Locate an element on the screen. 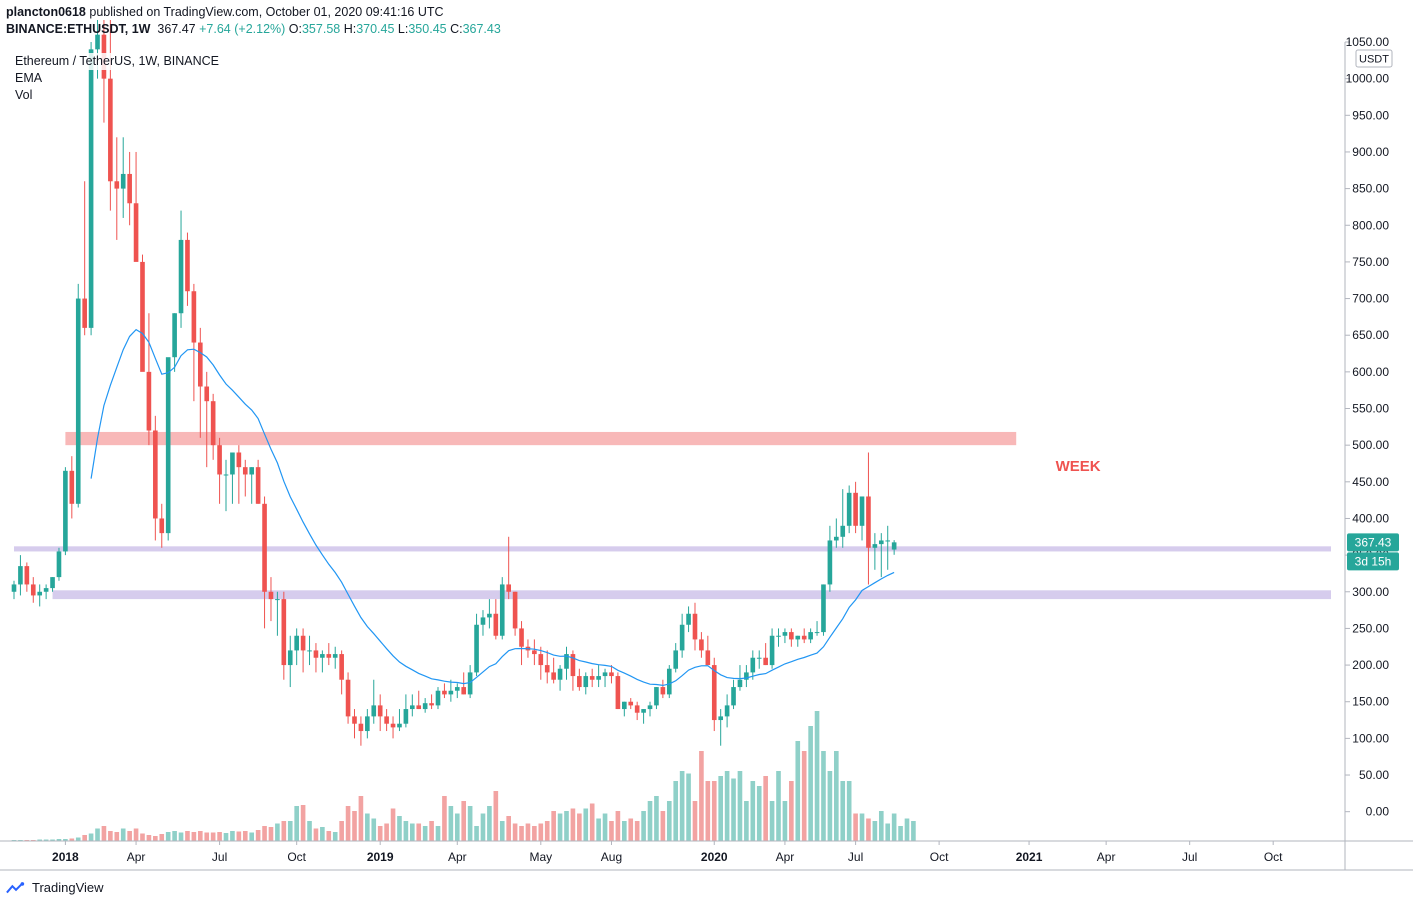 Image resolution: width=1413 pixels, height=907 pixels. last-price-badge is located at coordinates (1373, 542).